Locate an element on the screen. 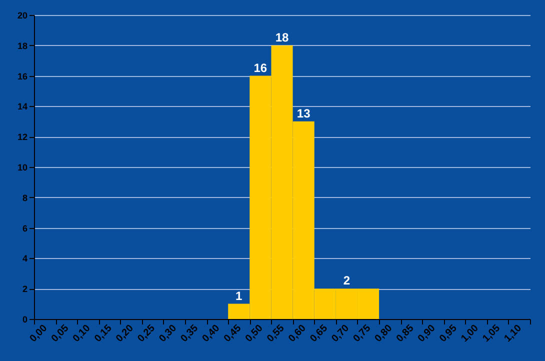 The width and height of the screenshot is (545, 361). x-tick-label: 0,95 is located at coordinates (449, 333).